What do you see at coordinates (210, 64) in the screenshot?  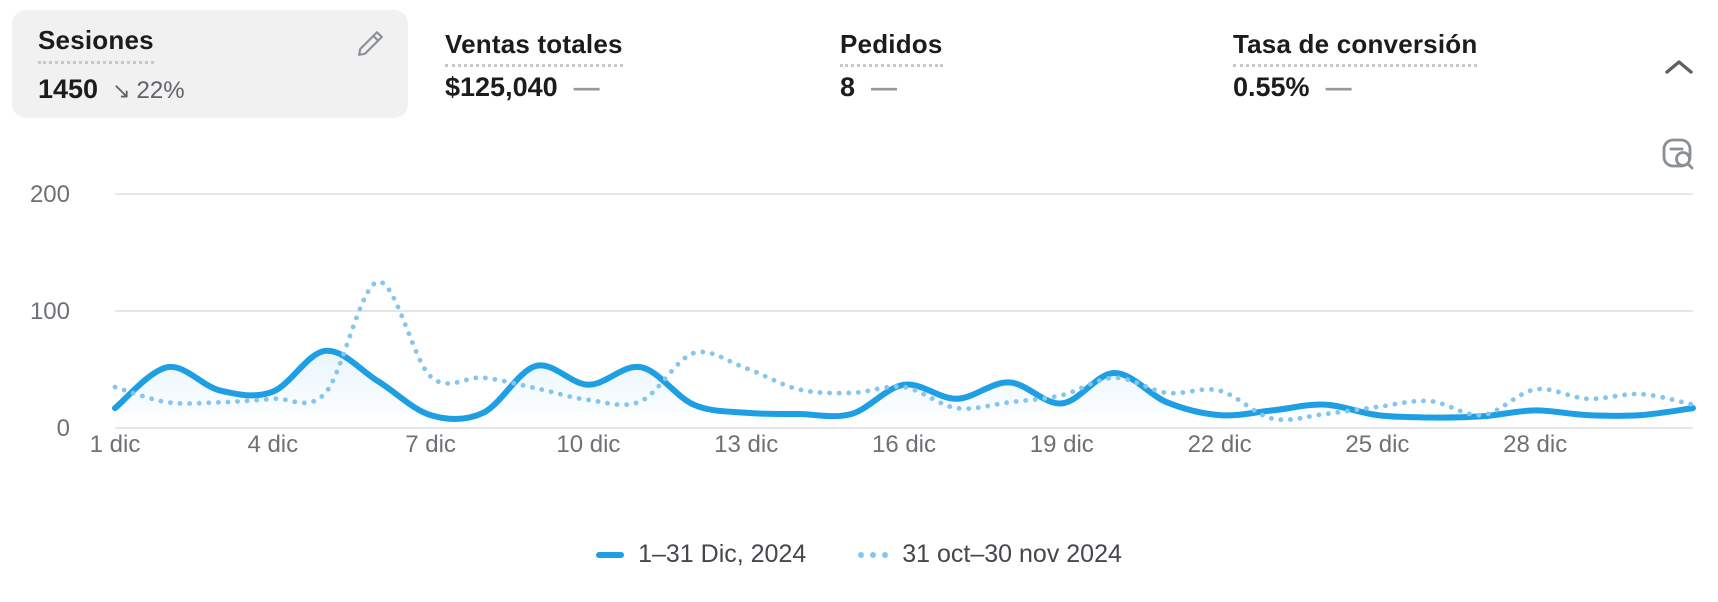 I see `metric-tab-sessions: Sesiones 1450 ↘ 22%` at bounding box center [210, 64].